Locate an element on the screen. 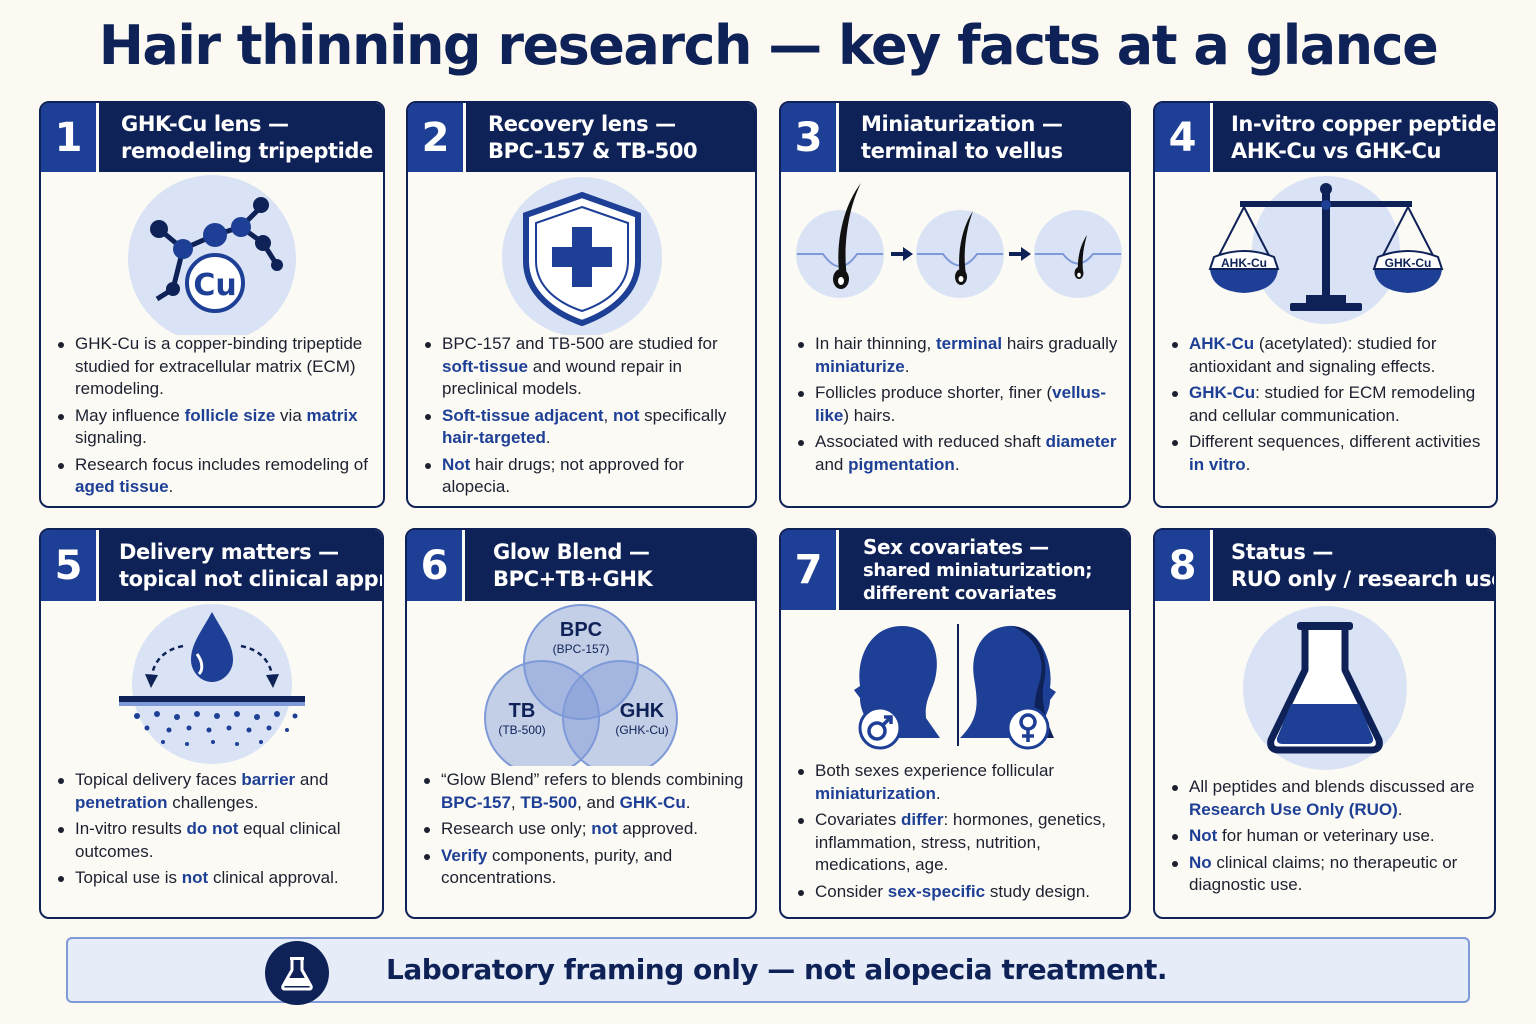 This screenshot has height=1024, width=1536. highlight-text: GHK-Cu is located at coordinates (652, 802).